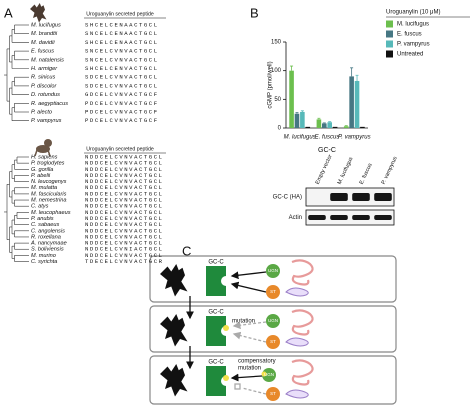  I want to click on species-name: P. abelii, so click(41, 176).